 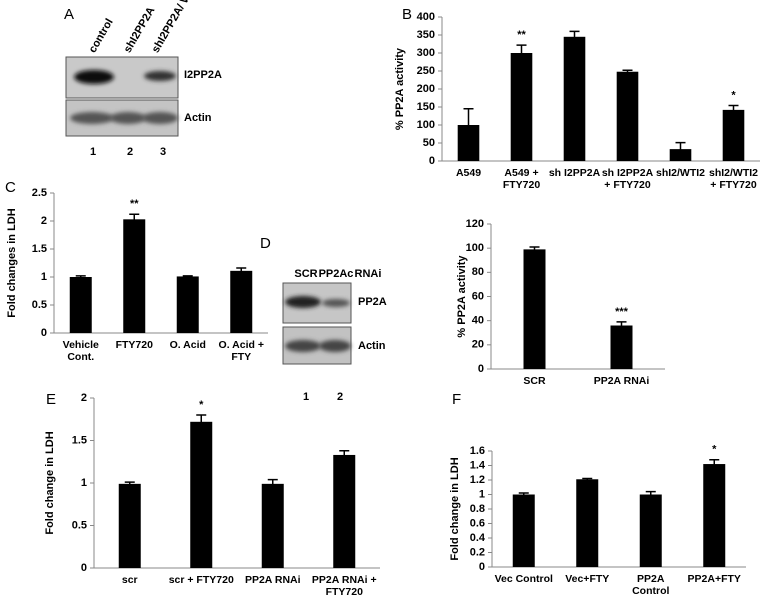 I want to click on x-tick-label: sh I2PP2A + FTY720, so click(x=627, y=179).